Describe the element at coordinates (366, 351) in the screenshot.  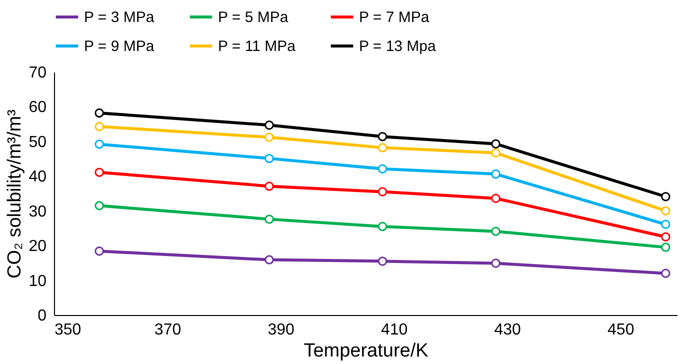
I see `x-axis-title: Temperature/K` at that location.